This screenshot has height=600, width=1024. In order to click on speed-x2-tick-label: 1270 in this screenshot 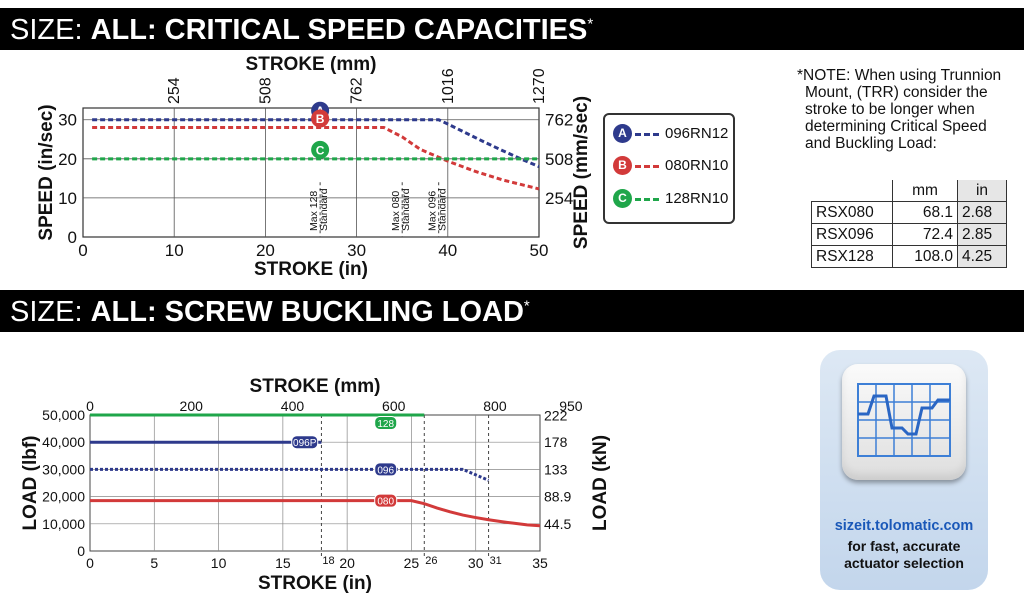, I will do `click(539, 86)`.